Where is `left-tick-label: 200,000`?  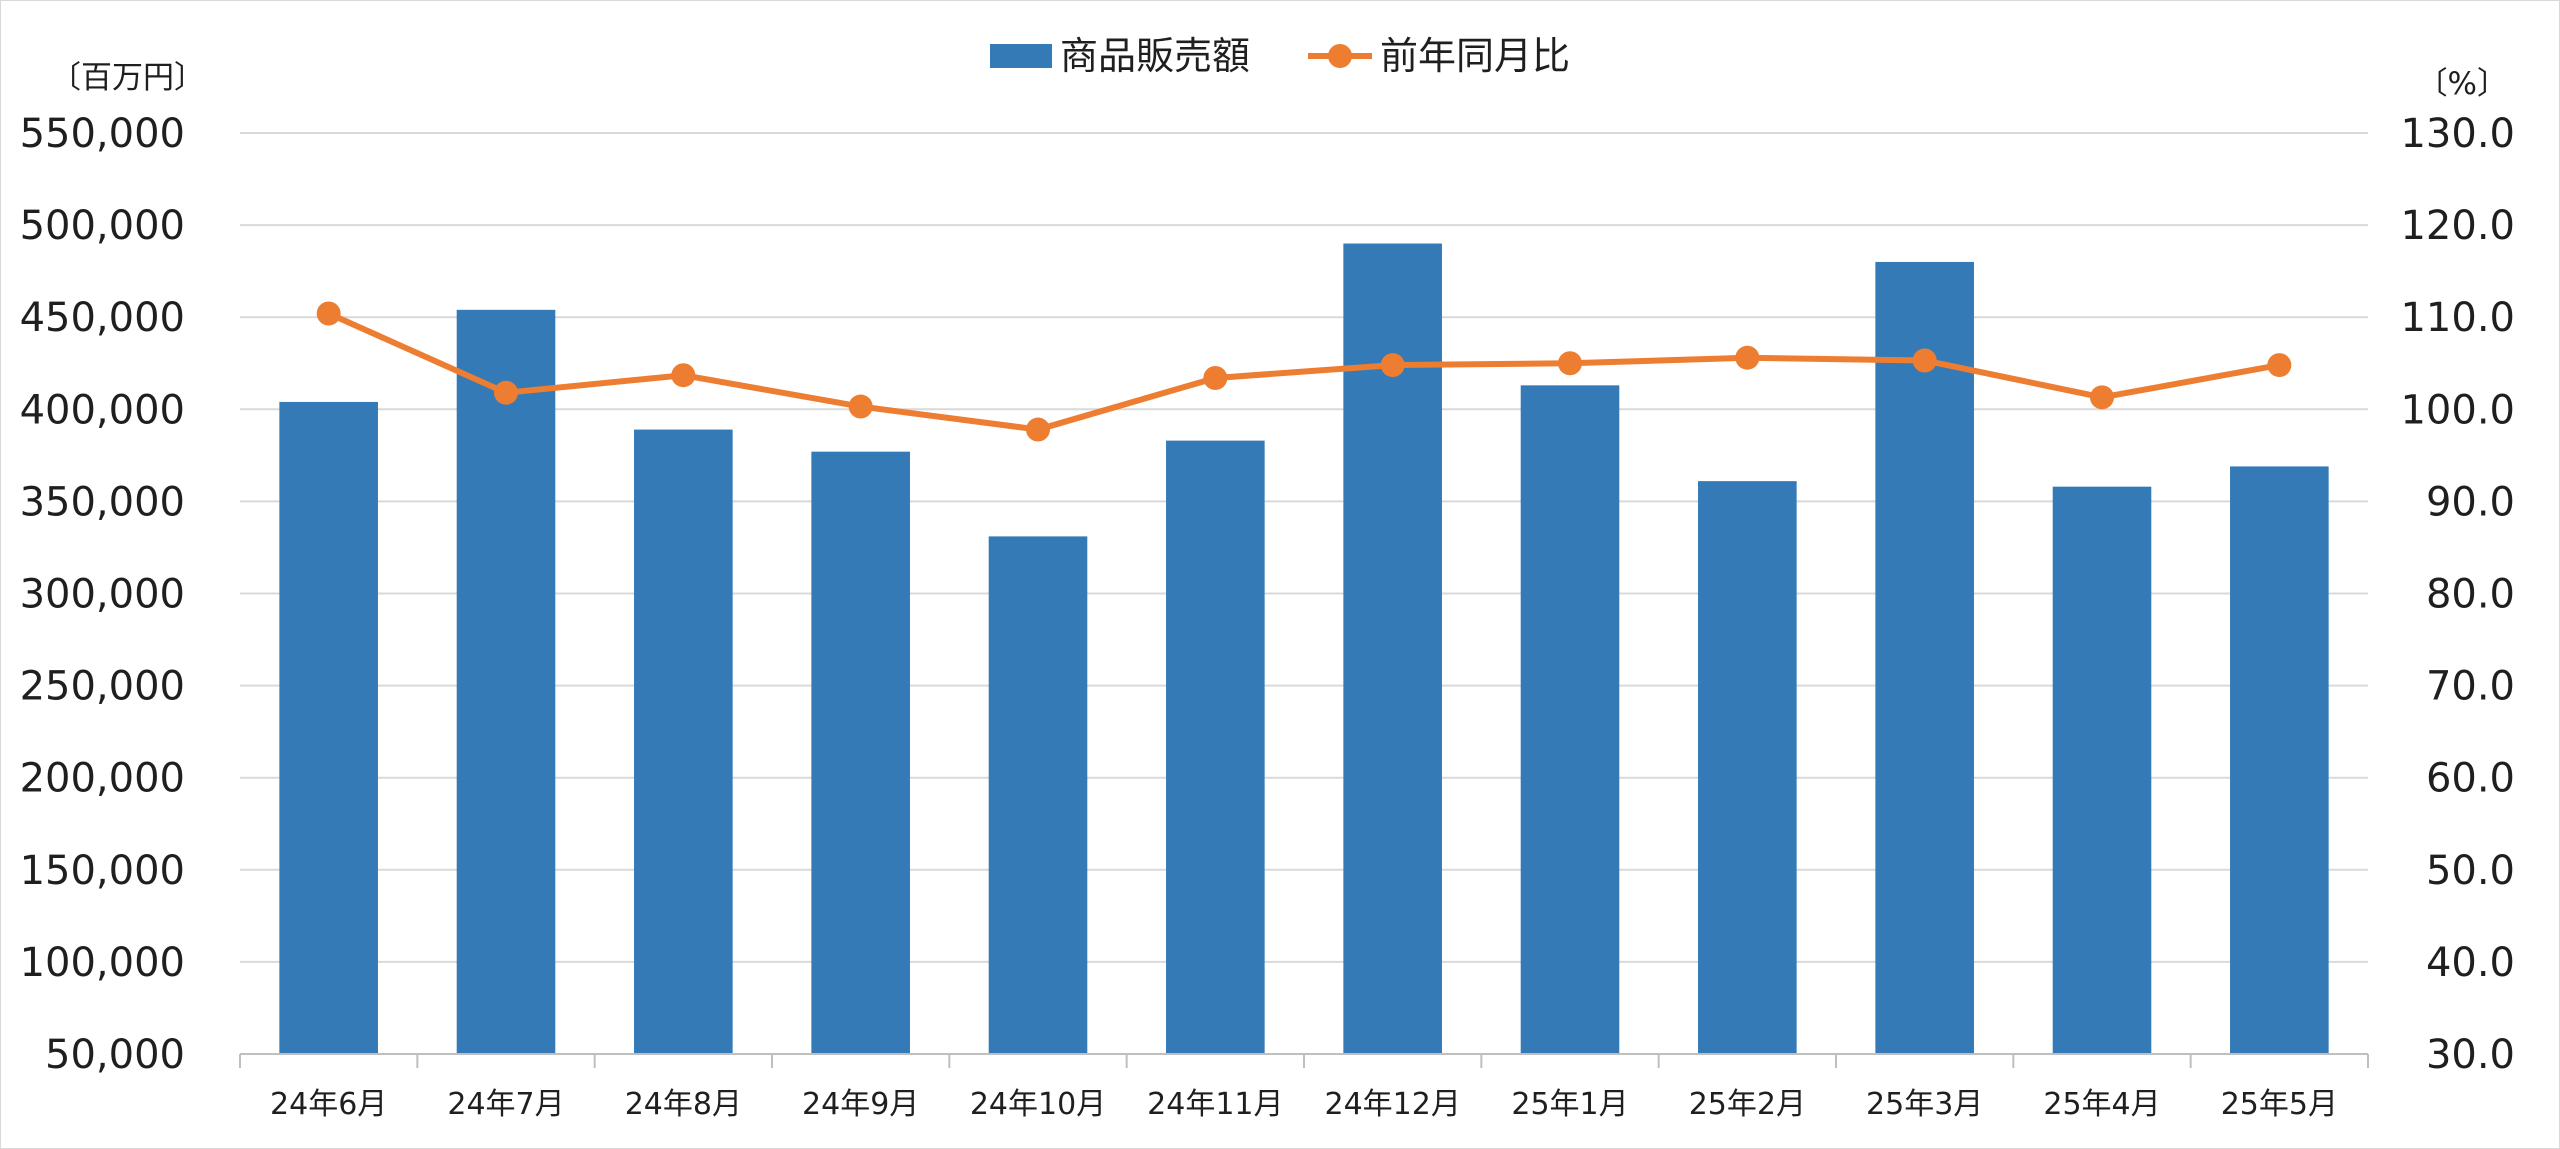
left-tick-label: 200,000 is located at coordinates (102, 779).